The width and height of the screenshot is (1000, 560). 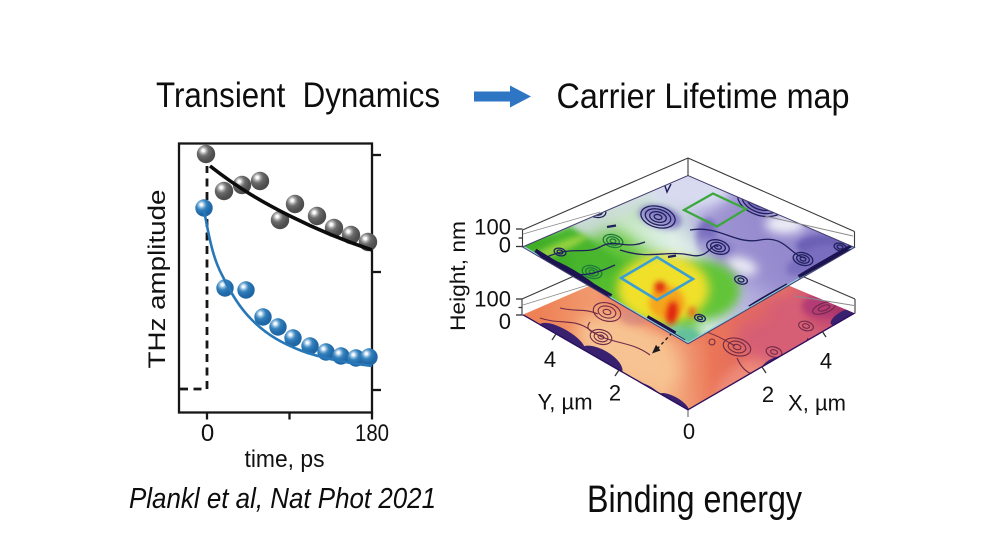 I want to click on svg-text: Y, µm, so click(x=564, y=402).